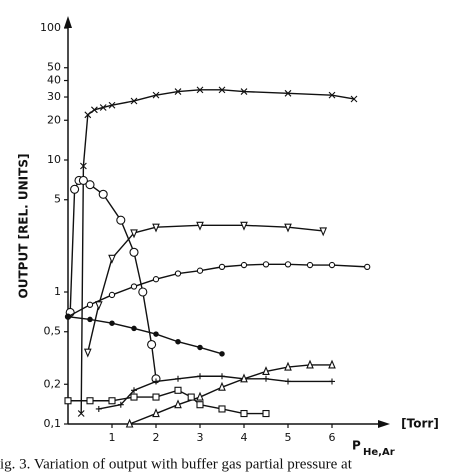 The image size is (474, 472). What do you see at coordinates (384, 424) in the screenshot?
I see `x-axis-arrow` at bounding box center [384, 424].